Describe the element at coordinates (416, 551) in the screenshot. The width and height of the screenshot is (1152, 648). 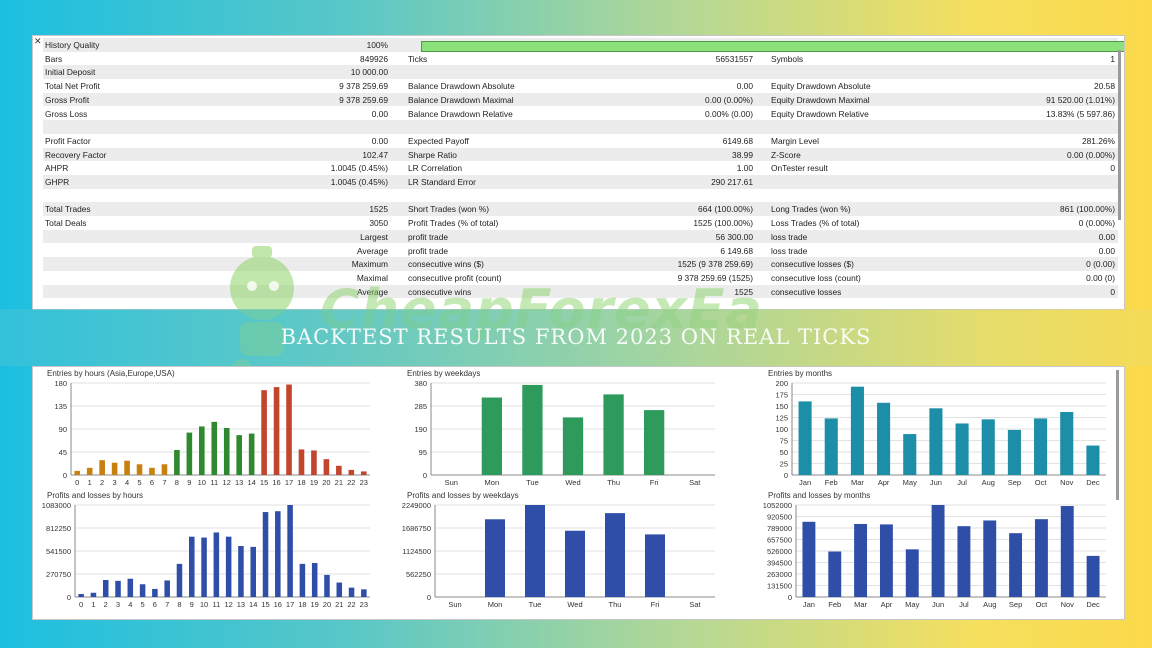
I see `y-tick-label: 1124500` at that location.